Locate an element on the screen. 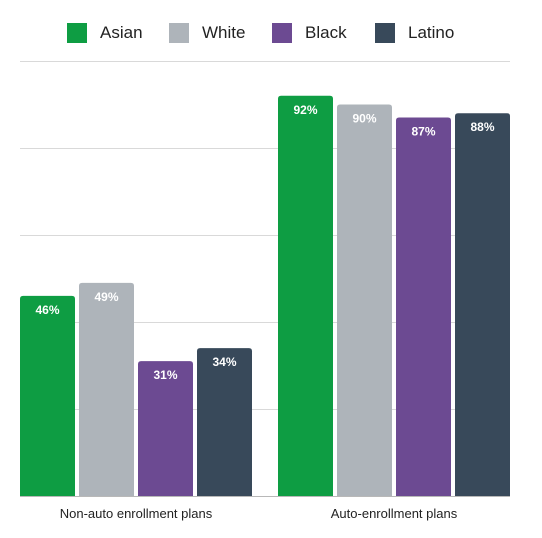 The image size is (542, 538). data-label: 88% is located at coordinates (482, 127).